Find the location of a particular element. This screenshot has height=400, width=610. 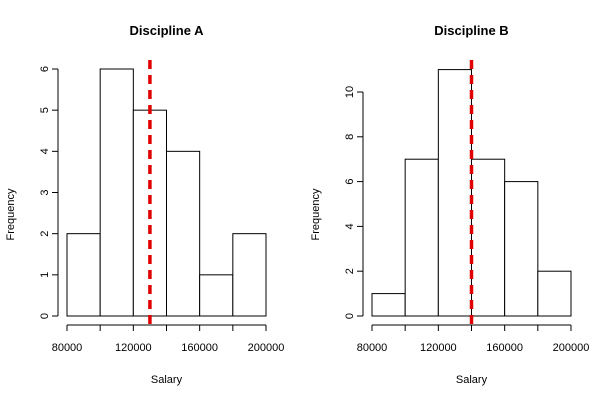

y-tick-label: 1 is located at coordinates (45, 275).